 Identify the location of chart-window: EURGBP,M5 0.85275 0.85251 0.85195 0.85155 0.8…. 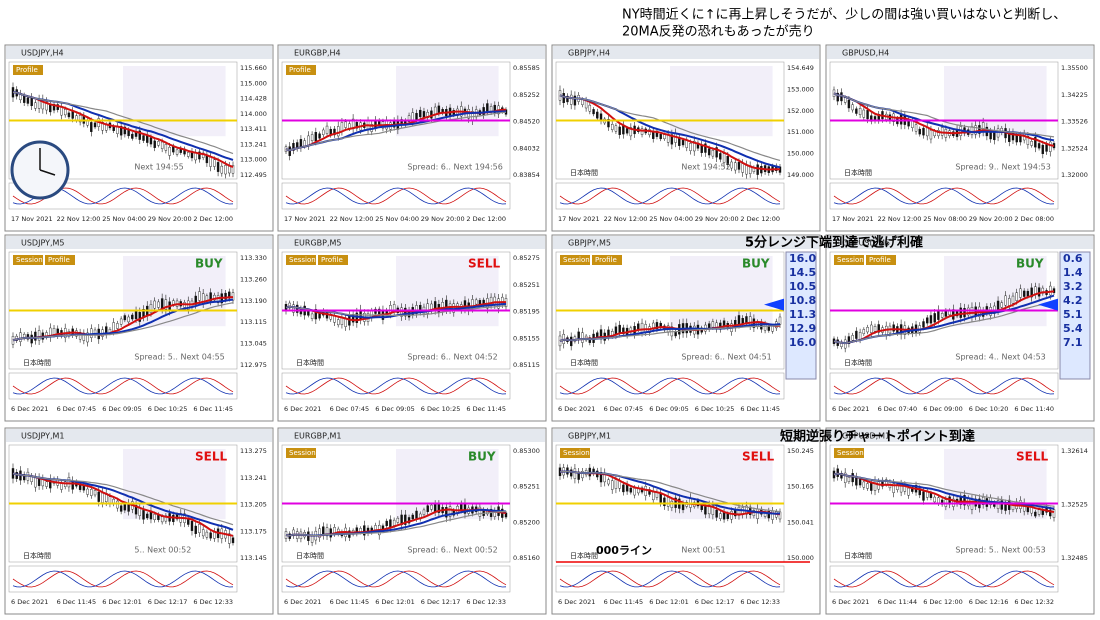
(412, 328).